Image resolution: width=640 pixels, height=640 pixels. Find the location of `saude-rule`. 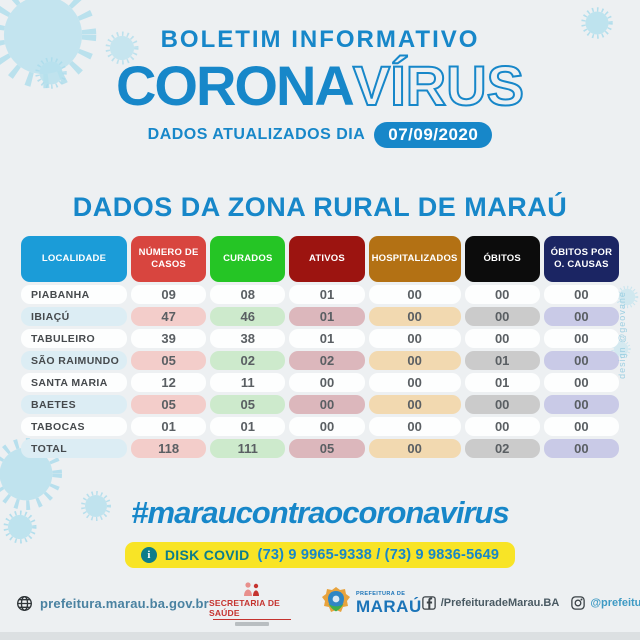

saude-rule is located at coordinates (251, 619).